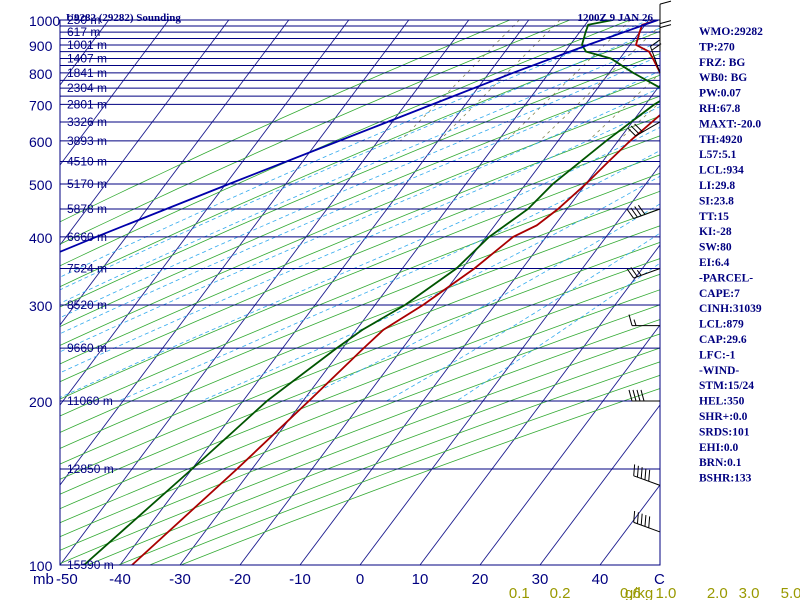  What do you see at coordinates (666, 592) in the screenshot?
I see `mixing-ratio-label: 1.0` at bounding box center [666, 592].